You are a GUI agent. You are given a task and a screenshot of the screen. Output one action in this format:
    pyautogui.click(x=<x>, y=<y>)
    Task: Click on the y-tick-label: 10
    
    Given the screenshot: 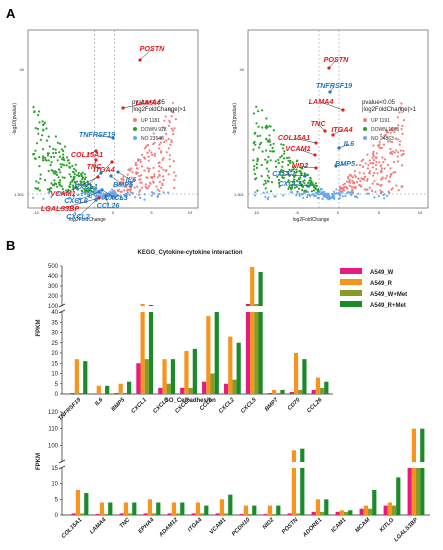 What is the action you would take?
    pyautogui.click(x=54, y=485)
    